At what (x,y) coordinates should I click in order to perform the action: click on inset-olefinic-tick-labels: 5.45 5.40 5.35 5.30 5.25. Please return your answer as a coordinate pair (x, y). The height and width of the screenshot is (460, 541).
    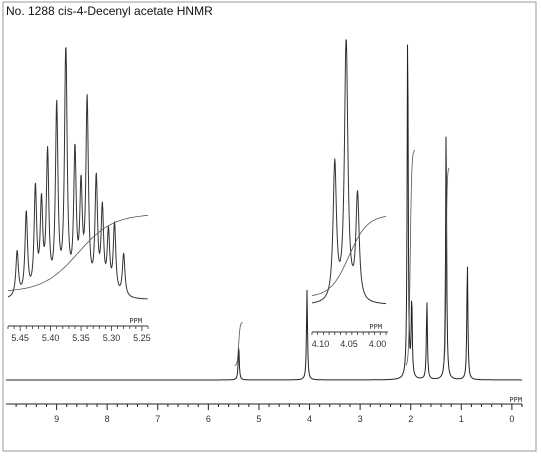
    Looking at the image, I should click on (80, 338).